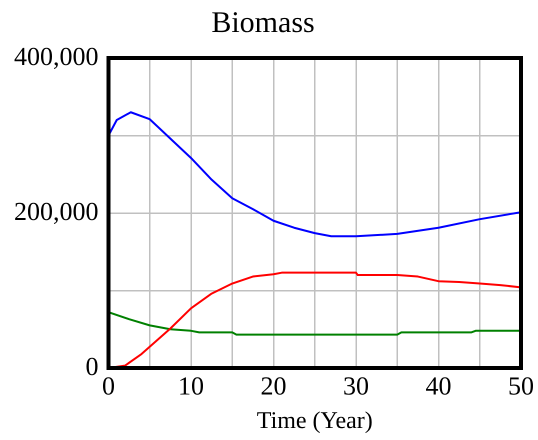  Describe the element at coordinates (92, 366) in the screenshot. I see `y-tick-label: 0` at that location.